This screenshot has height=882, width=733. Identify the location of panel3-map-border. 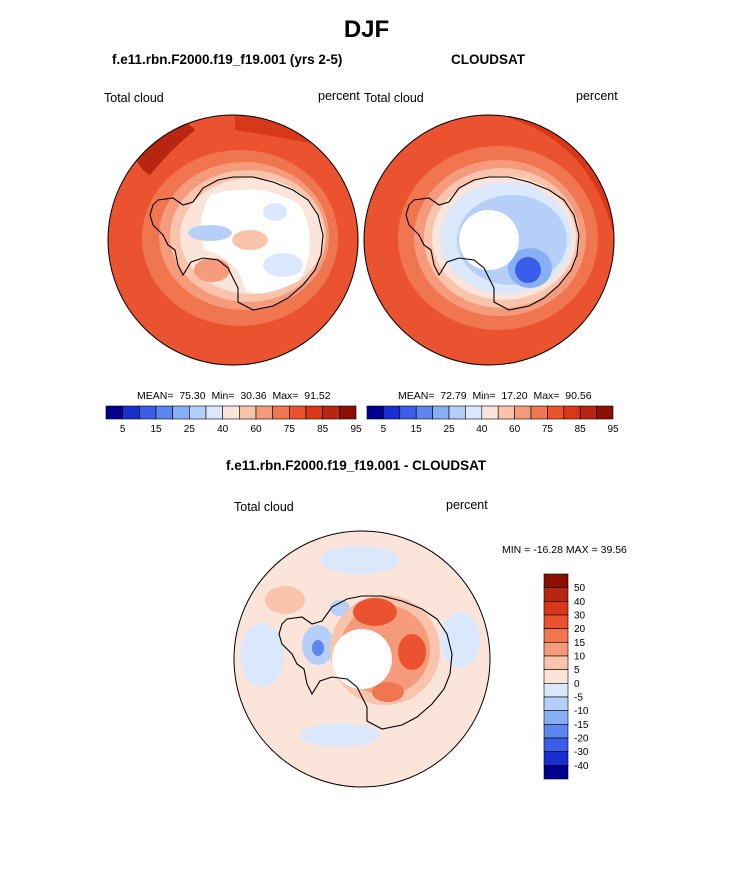
(362, 659).